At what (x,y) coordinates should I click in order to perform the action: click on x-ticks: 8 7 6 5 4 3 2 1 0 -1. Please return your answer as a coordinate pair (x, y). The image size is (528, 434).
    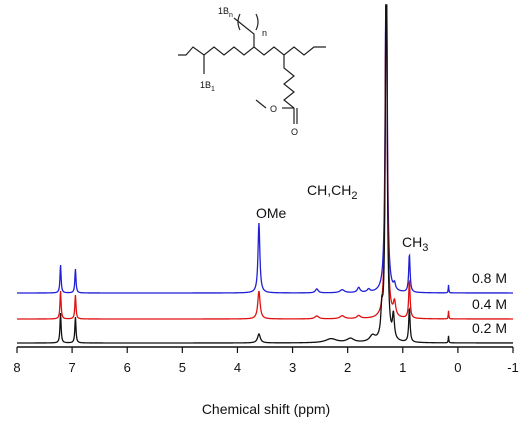
    Looking at the image, I should click on (266, 361).